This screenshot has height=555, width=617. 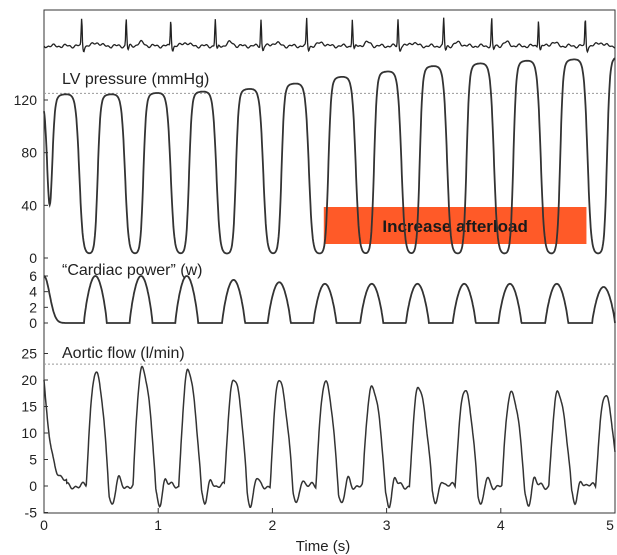 I want to click on aortic_flow-ytick-label-5: 20, so click(x=29, y=380).